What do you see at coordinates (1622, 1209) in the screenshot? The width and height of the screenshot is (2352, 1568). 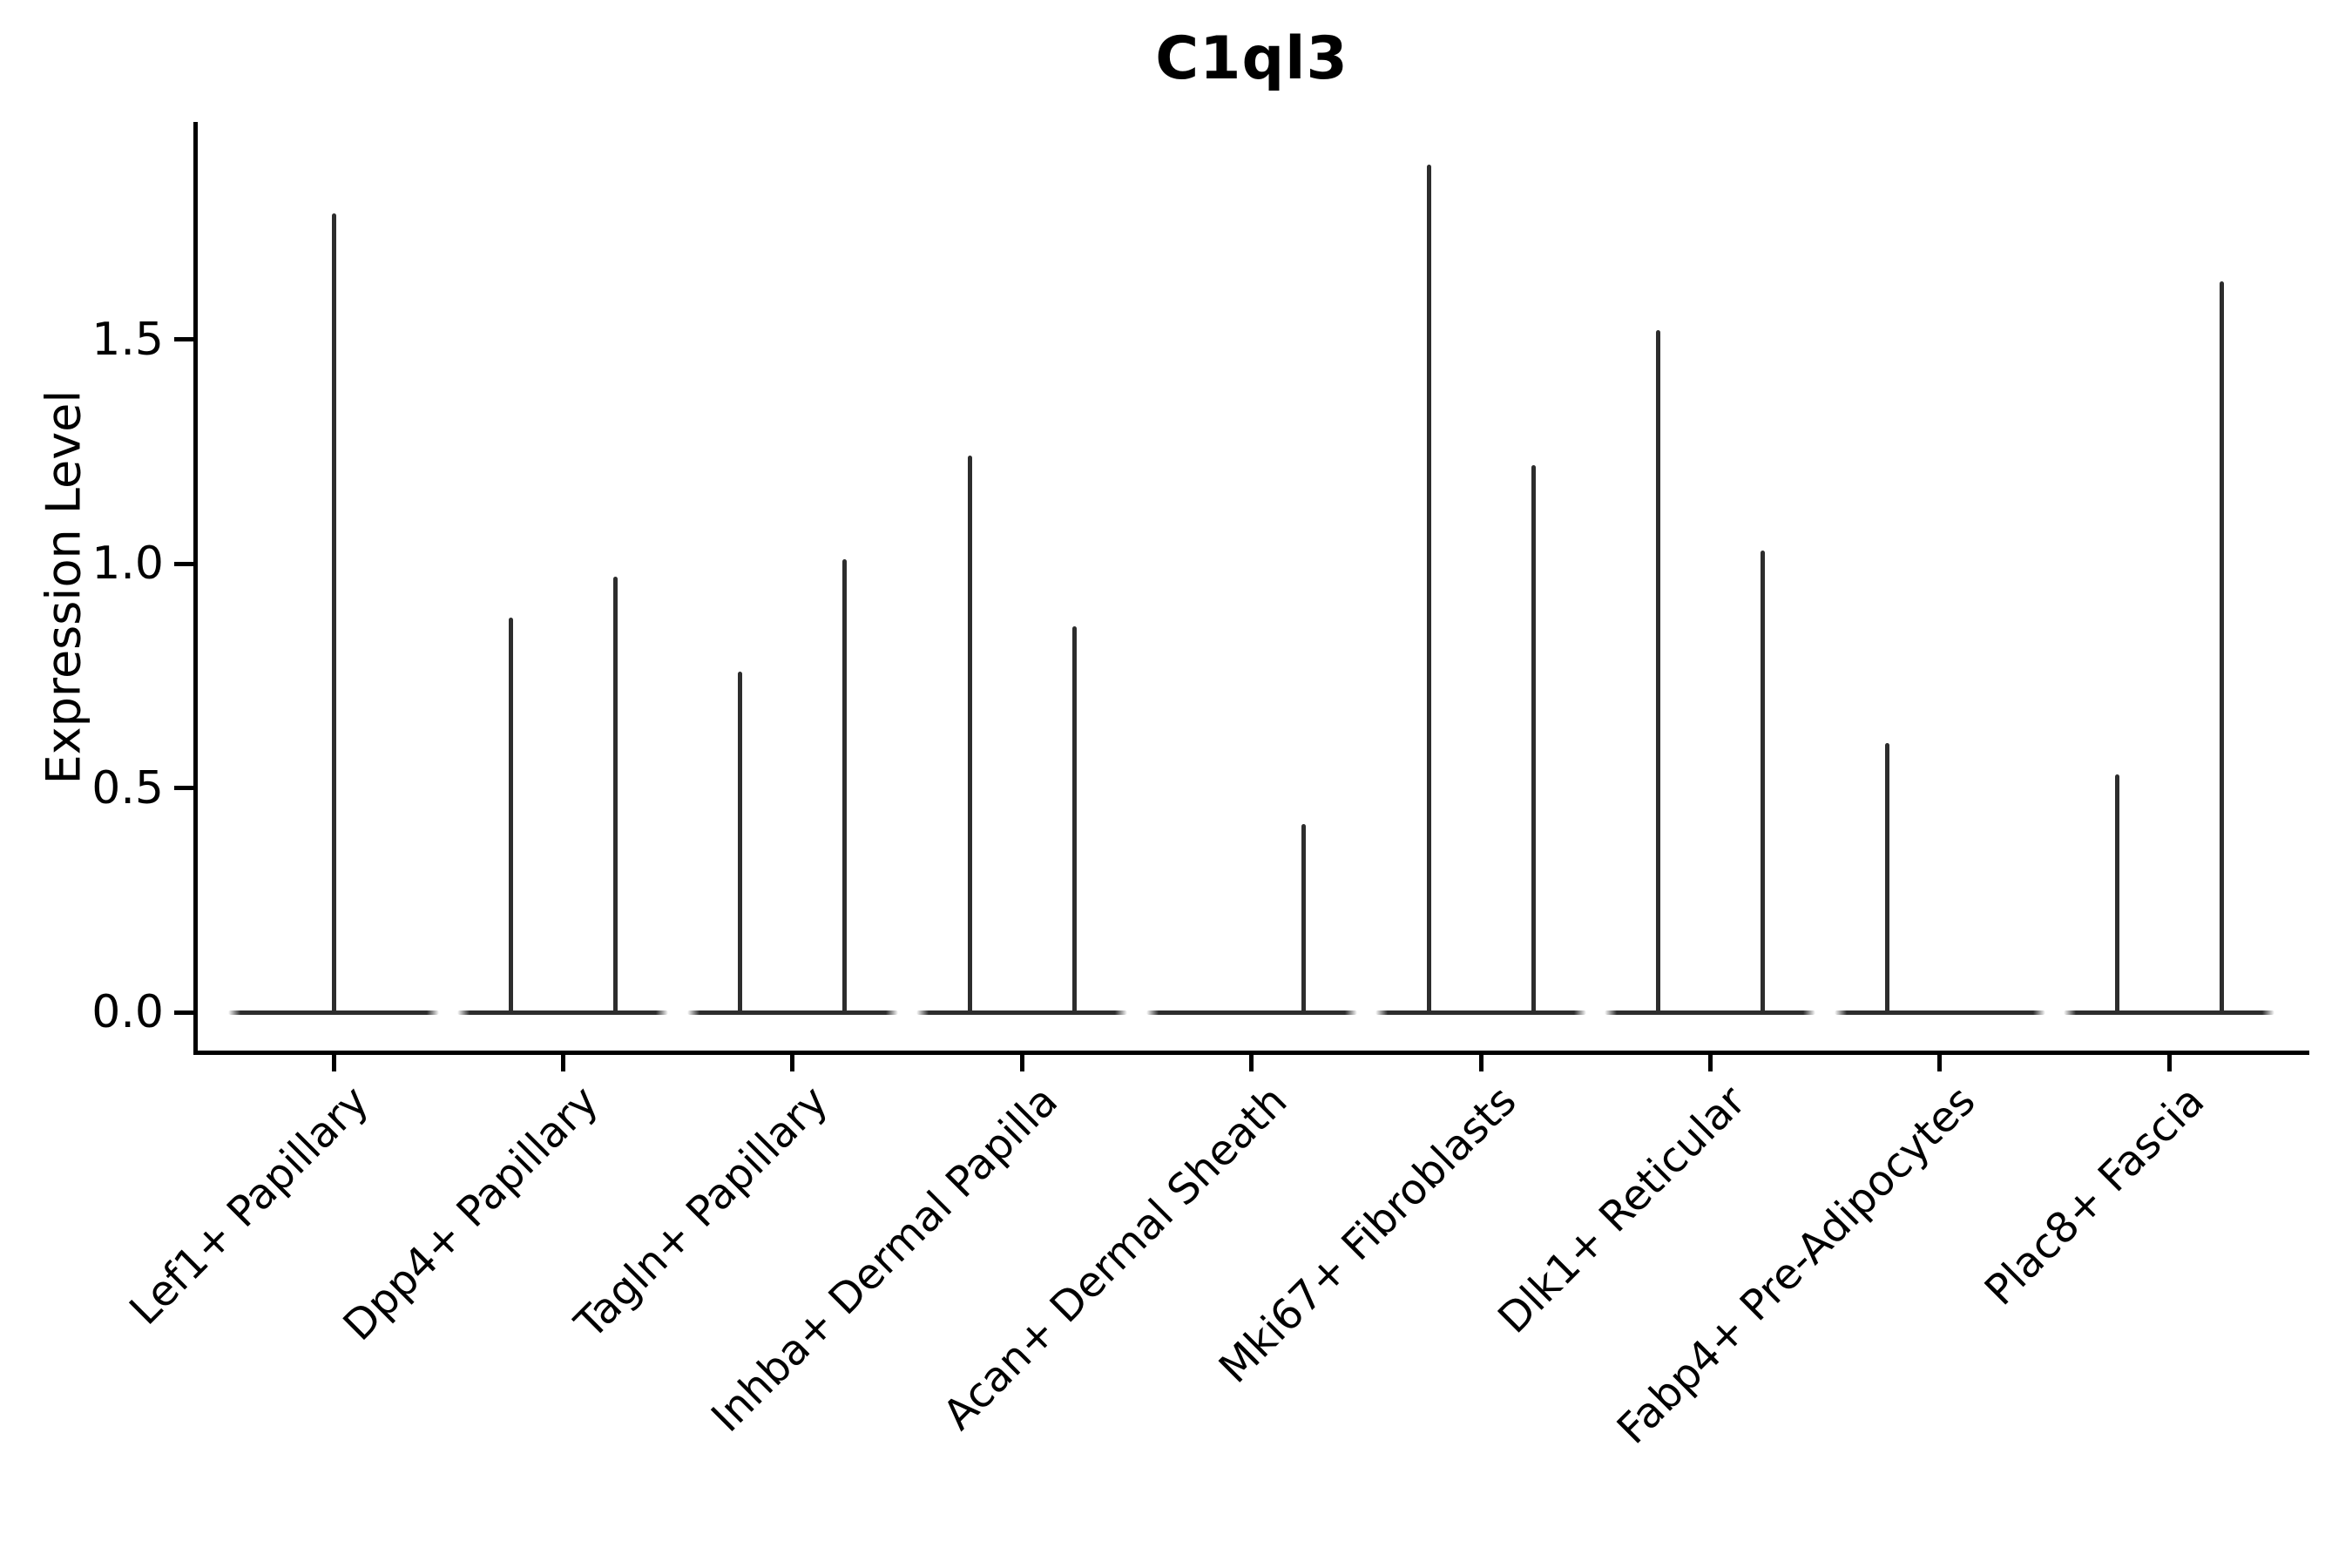 I see `x-tick-label: Dlk1+ Reticular` at bounding box center [1622, 1209].